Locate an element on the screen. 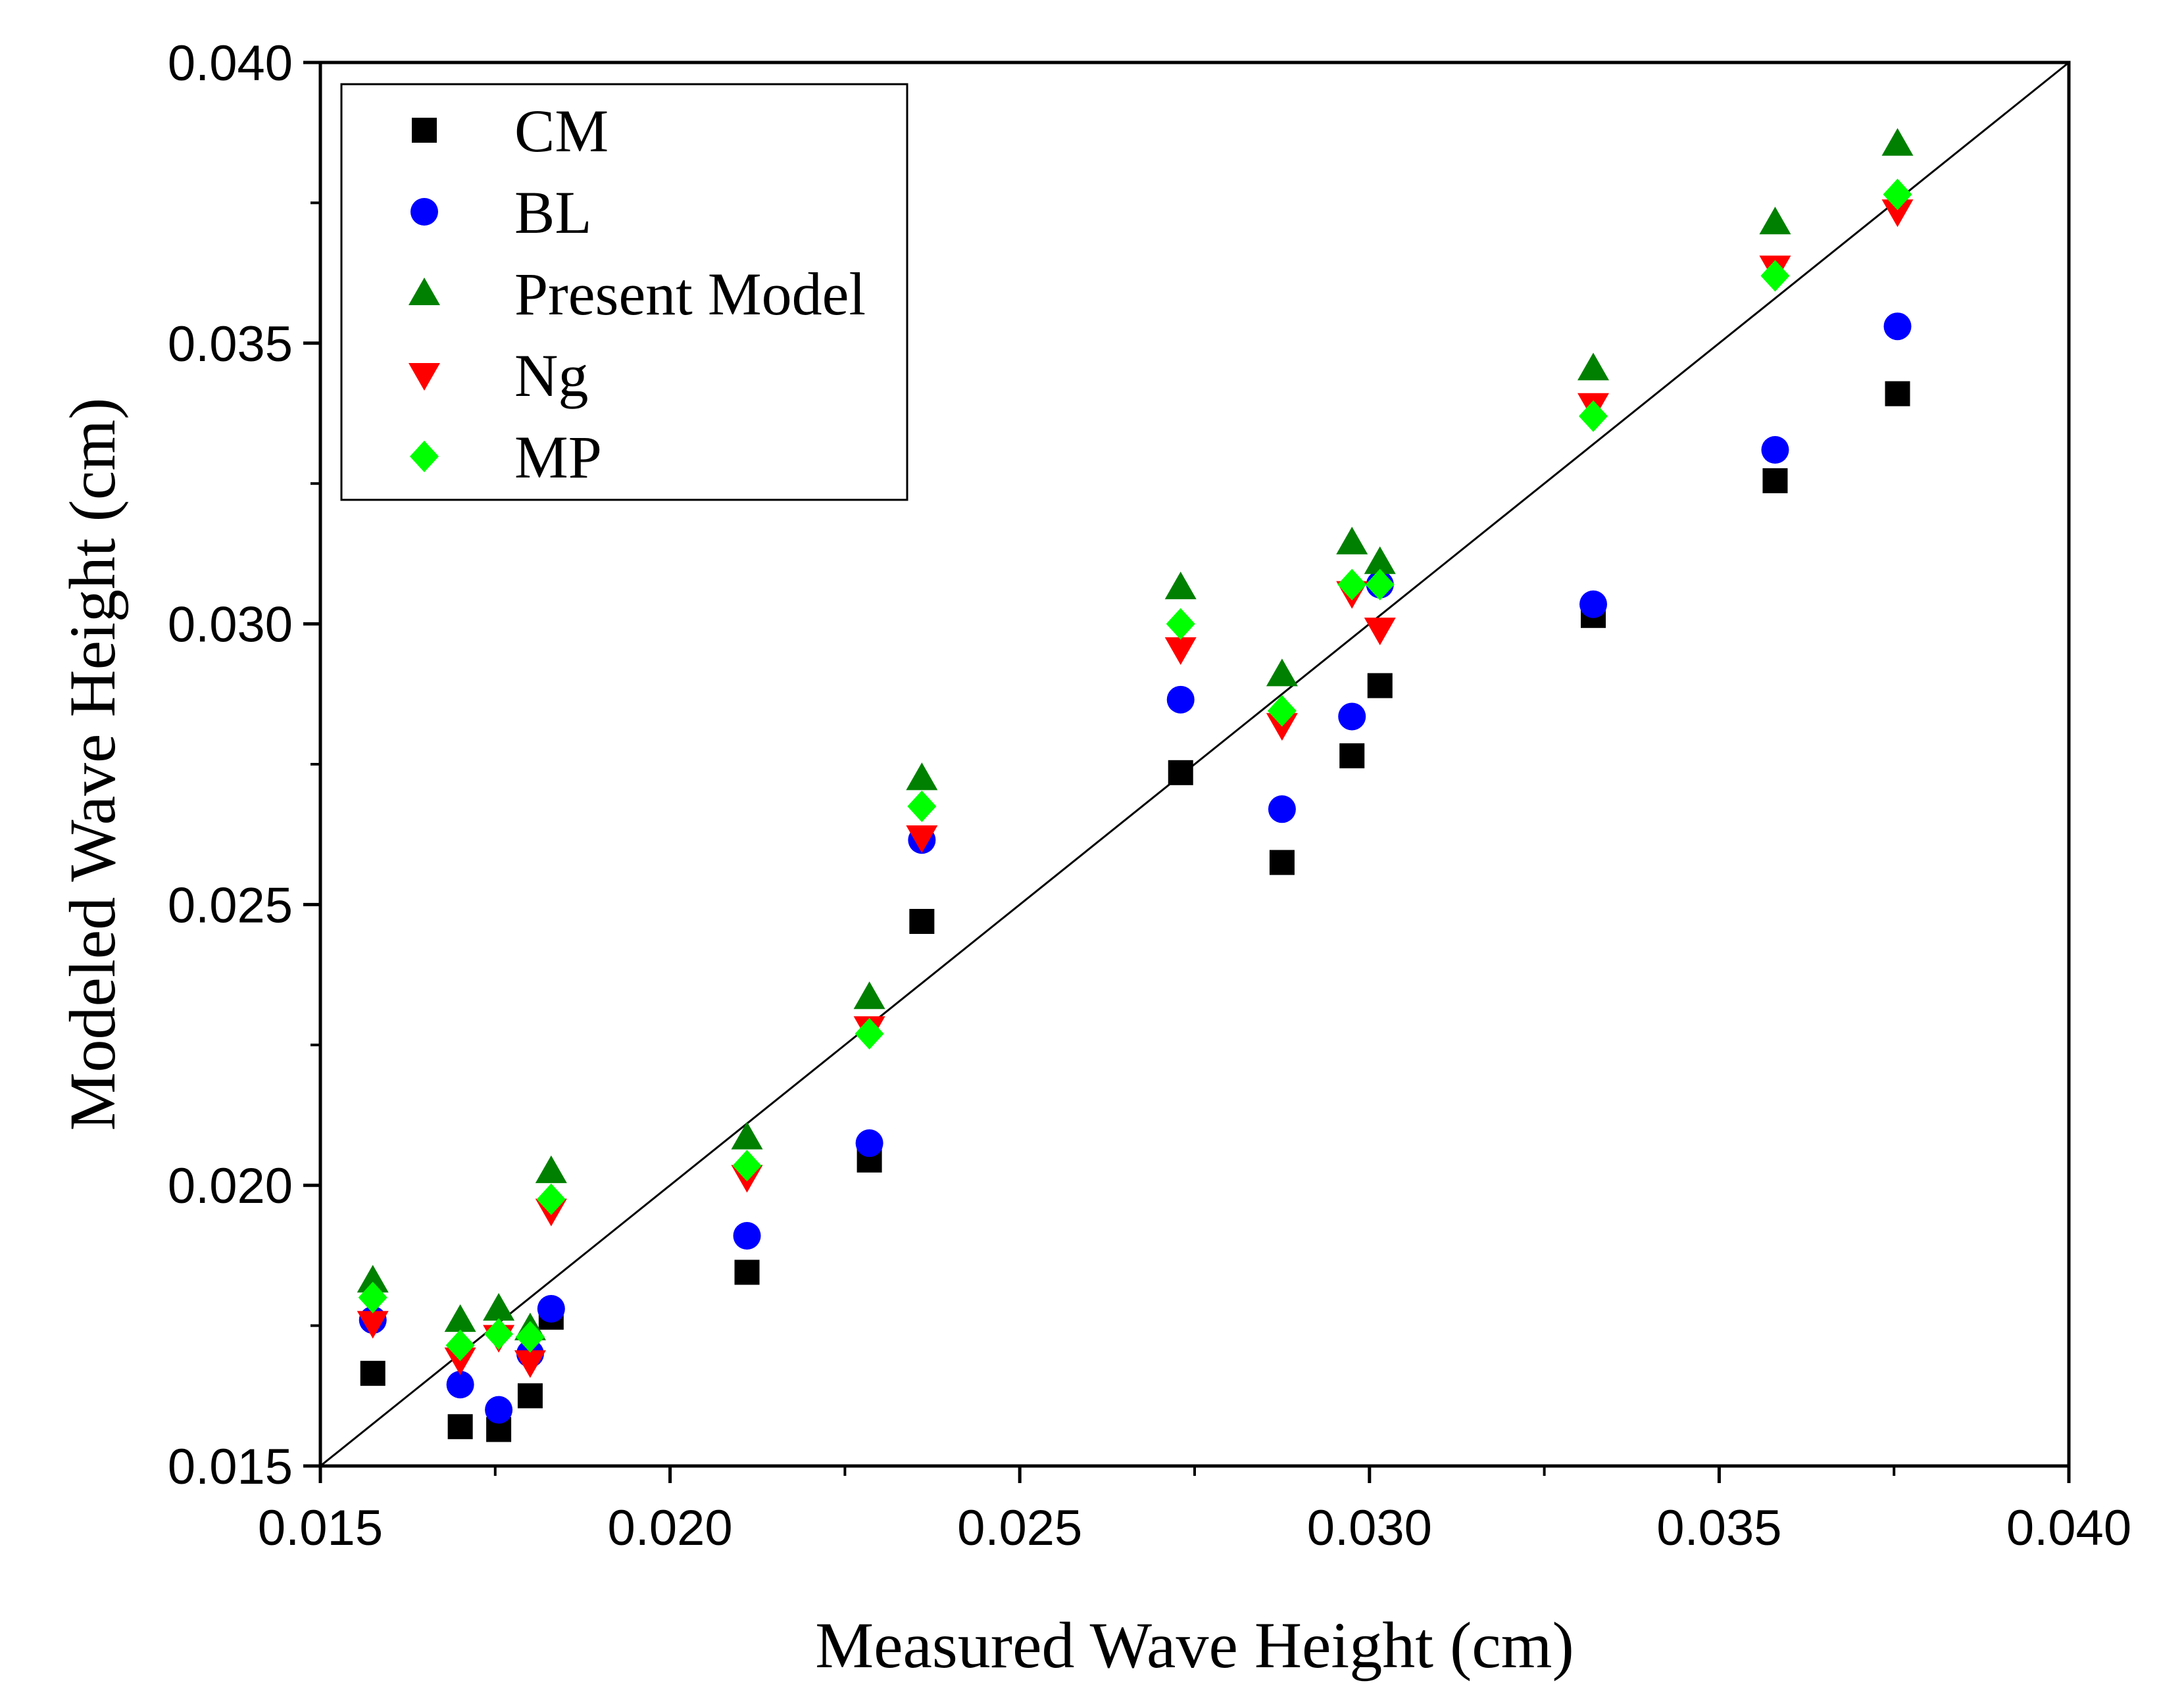 The image size is (2159, 1708). legend-marker-ng is located at coordinates (425, 377).